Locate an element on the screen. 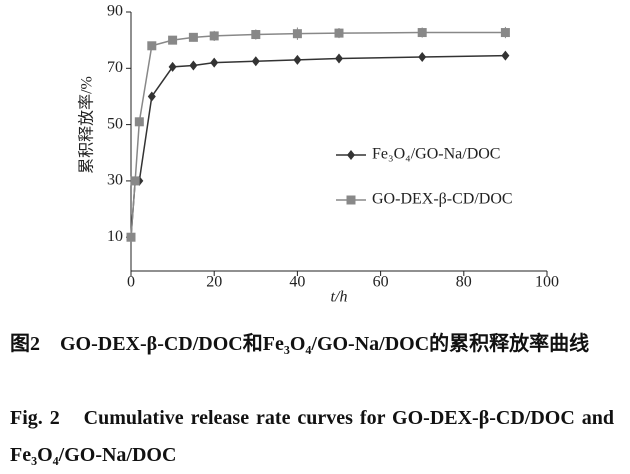 This screenshot has height=474, width=630. y-tick-label: 70 is located at coordinates (115, 67).